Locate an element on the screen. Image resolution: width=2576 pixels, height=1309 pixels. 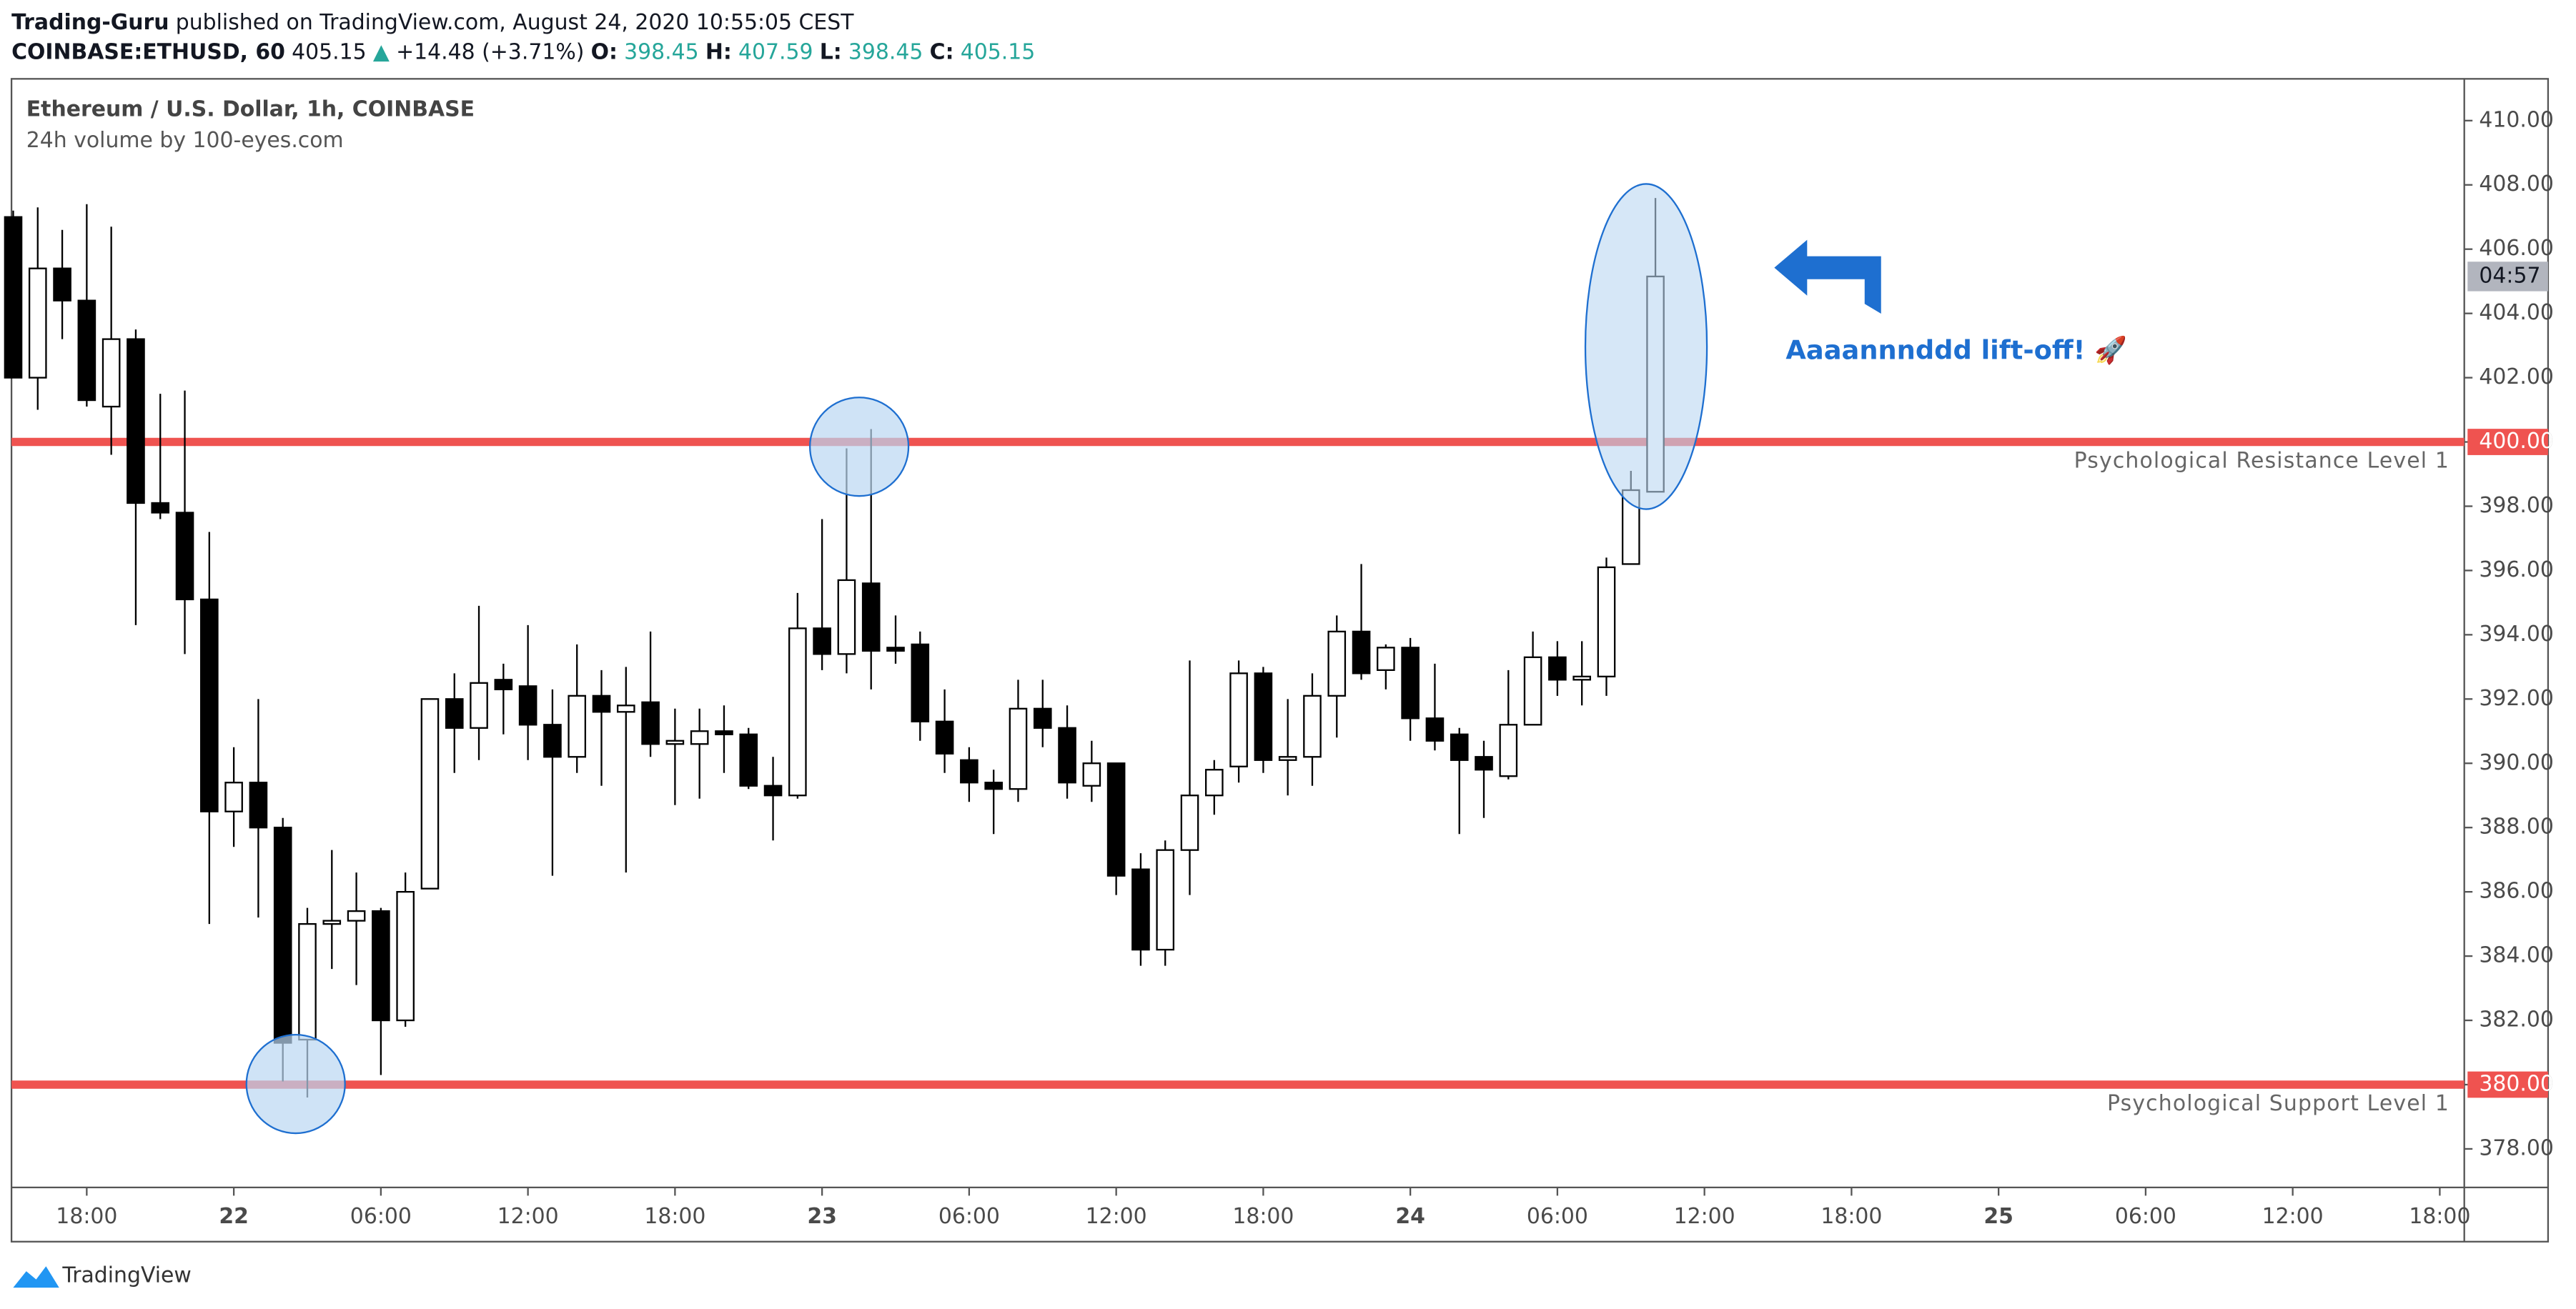
y-tick-label: 384.00 is located at coordinates (2517, 955).